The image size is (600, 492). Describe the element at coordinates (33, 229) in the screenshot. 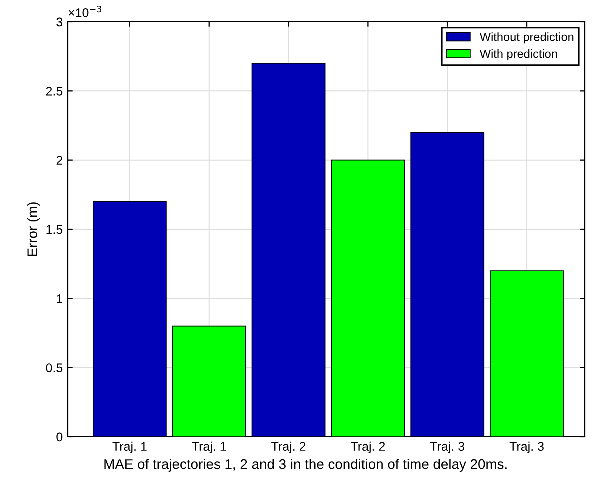

I see `y-axis-title: Error (m)` at that location.